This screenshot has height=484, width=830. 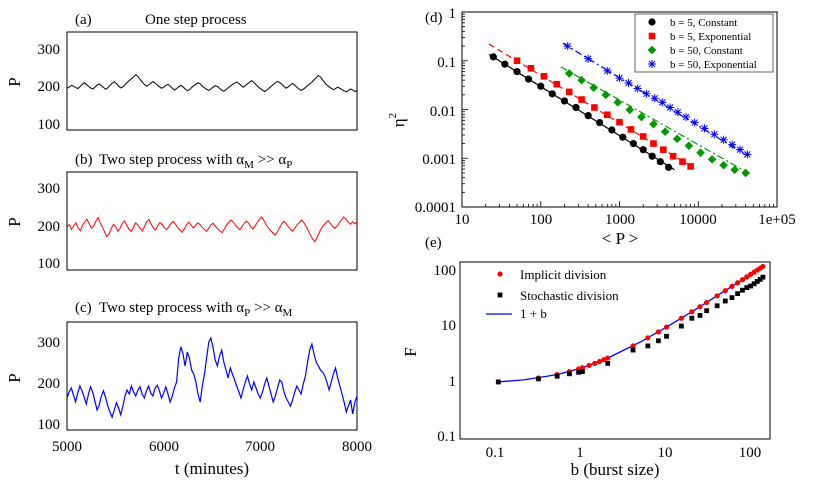 What do you see at coordinates (710, 37) in the screenshot?
I see `panel-d-legend-label-1: b = 5, Exponential` at bounding box center [710, 37].